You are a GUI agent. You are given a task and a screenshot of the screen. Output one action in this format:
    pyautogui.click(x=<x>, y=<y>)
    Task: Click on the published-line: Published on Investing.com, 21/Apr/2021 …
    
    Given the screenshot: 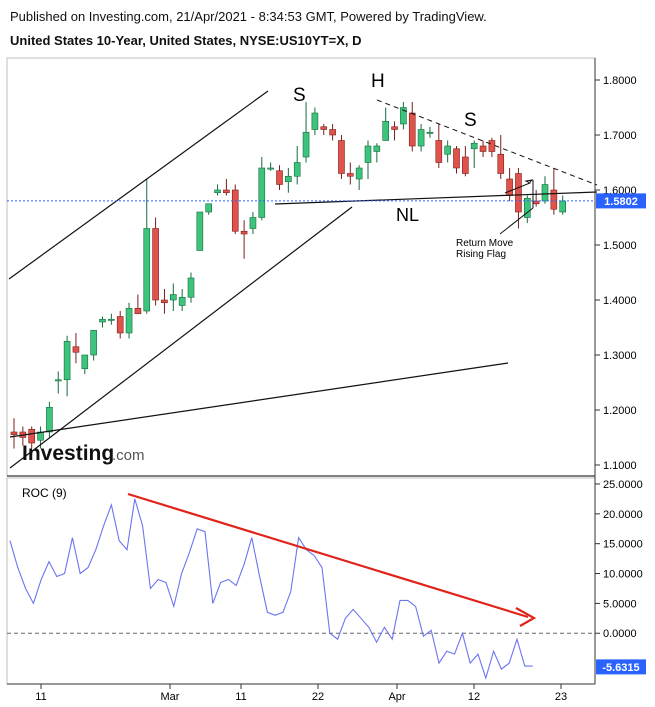 What is the action you would take?
    pyautogui.click(x=248, y=16)
    